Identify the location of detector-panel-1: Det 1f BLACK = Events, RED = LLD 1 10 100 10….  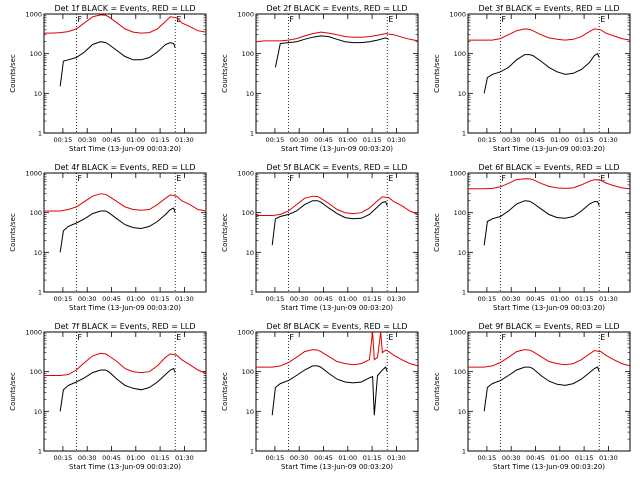
(108, 78).